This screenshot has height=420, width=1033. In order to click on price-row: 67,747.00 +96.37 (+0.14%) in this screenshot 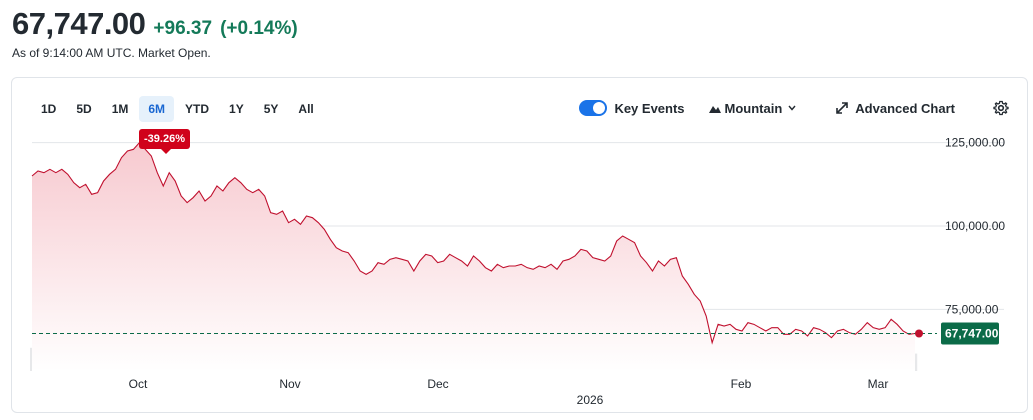, I will do `click(155, 24)`.